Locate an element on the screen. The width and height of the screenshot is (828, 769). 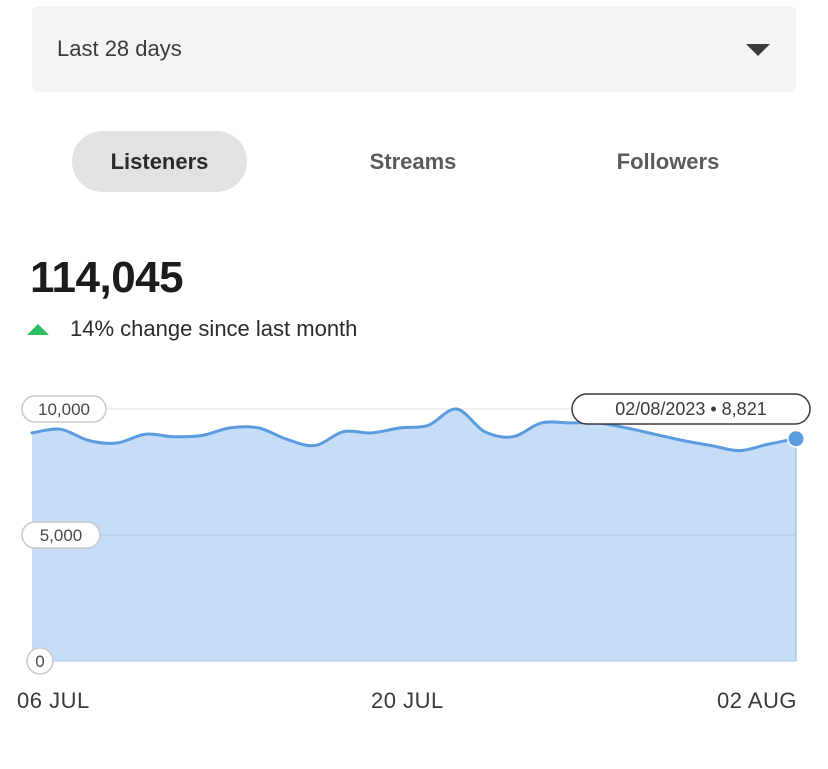
y-tick-text: 5,000 is located at coordinates (61, 535).